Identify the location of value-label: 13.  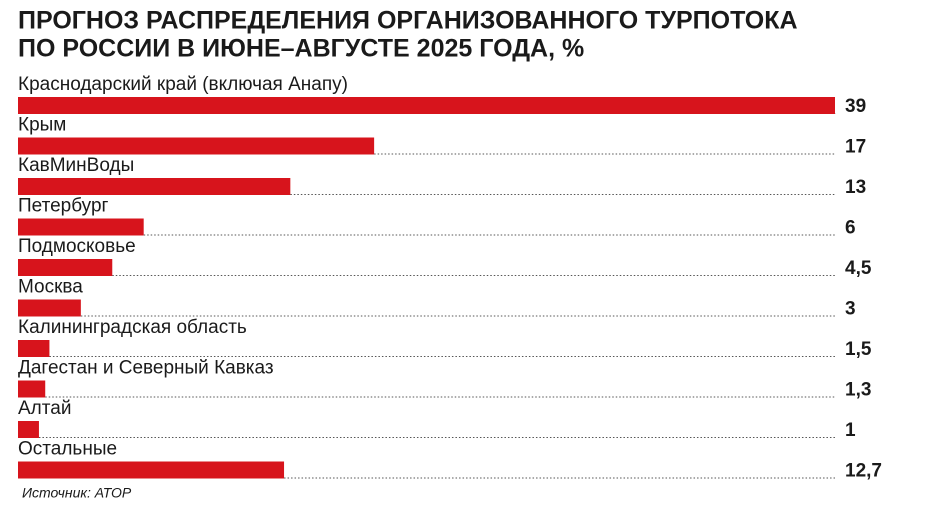
(855, 187).